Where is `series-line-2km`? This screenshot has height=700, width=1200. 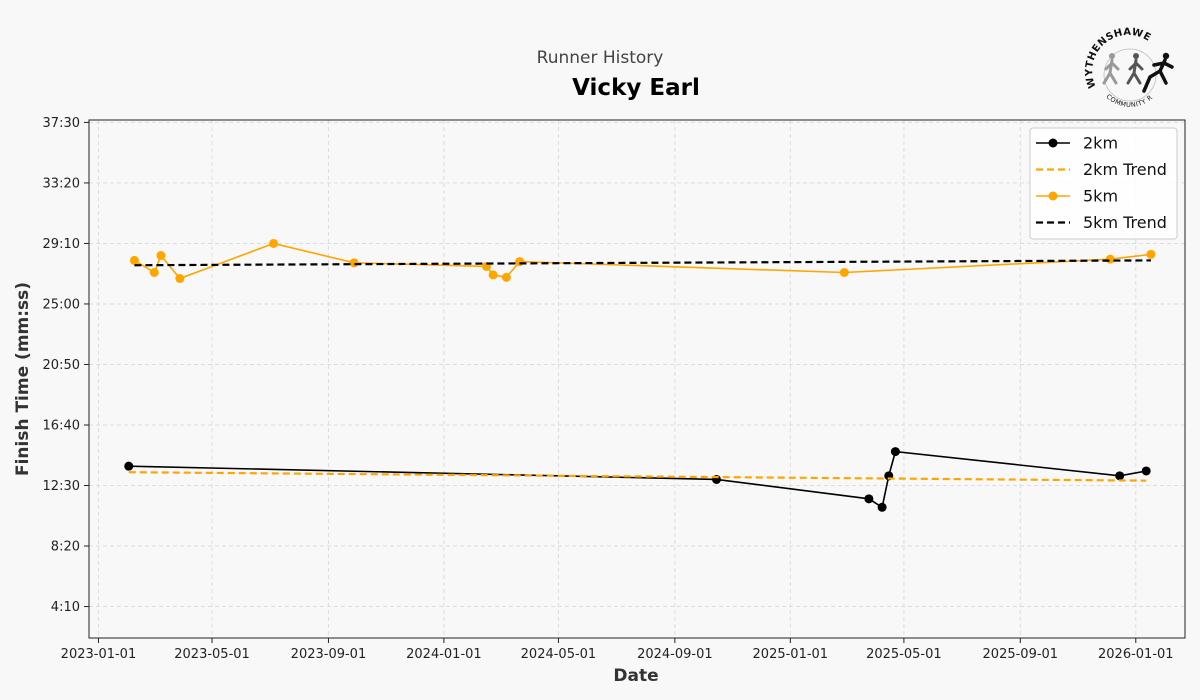 series-line-2km is located at coordinates (637, 479).